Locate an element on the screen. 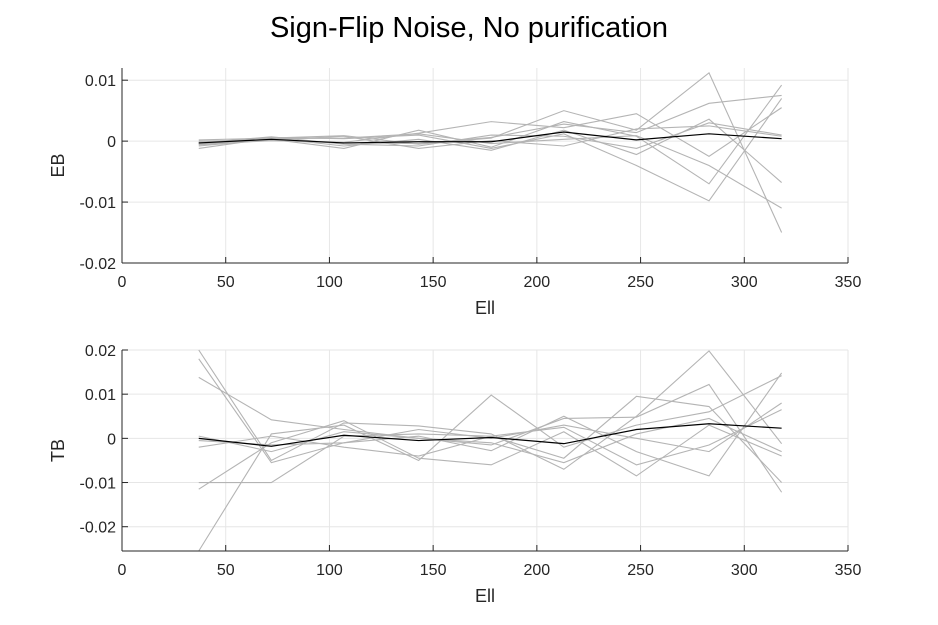  tb-y-tick-label: -0.01 is located at coordinates (98, 484).